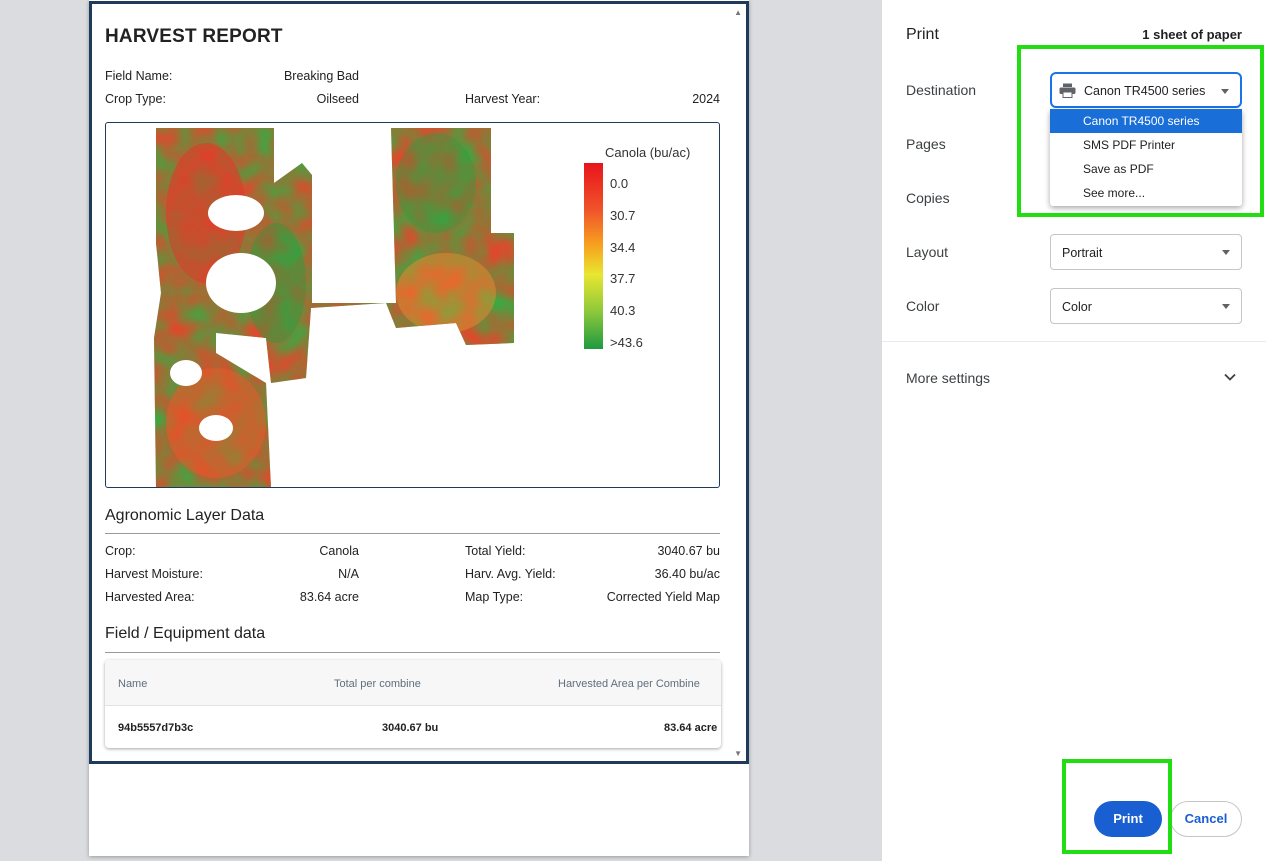  What do you see at coordinates (706, 99) in the screenshot?
I see `harvest-year-value: 2024` at bounding box center [706, 99].